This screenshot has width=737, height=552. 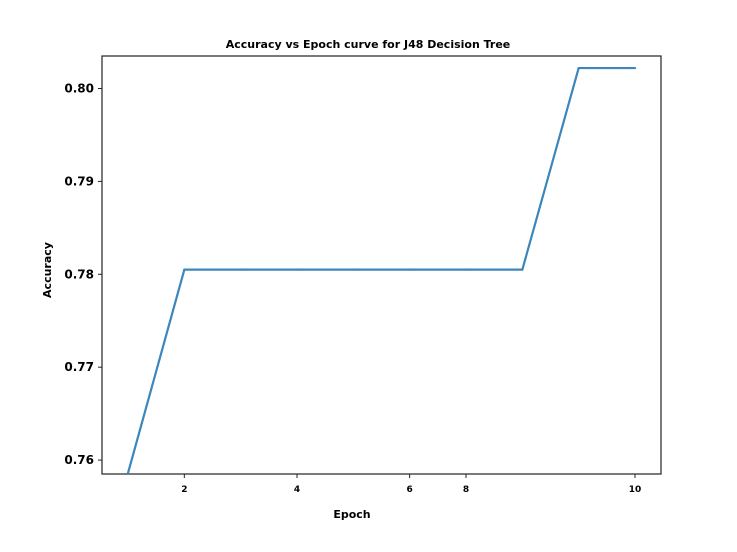 I want to click on x-axis-label: Epoch, so click(x=351, y=514).